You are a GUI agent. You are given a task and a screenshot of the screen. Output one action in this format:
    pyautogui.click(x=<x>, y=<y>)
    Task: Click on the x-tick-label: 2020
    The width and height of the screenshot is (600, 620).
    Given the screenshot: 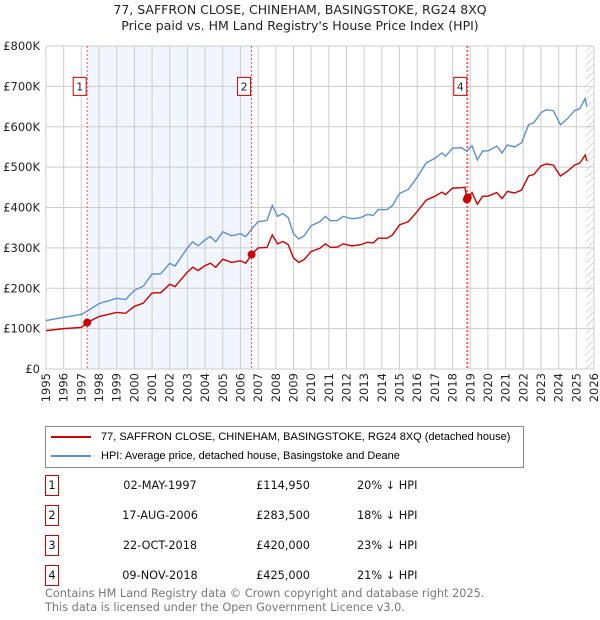 What is the action you would take?
    pyautogui.click(x=488, y=387)
    